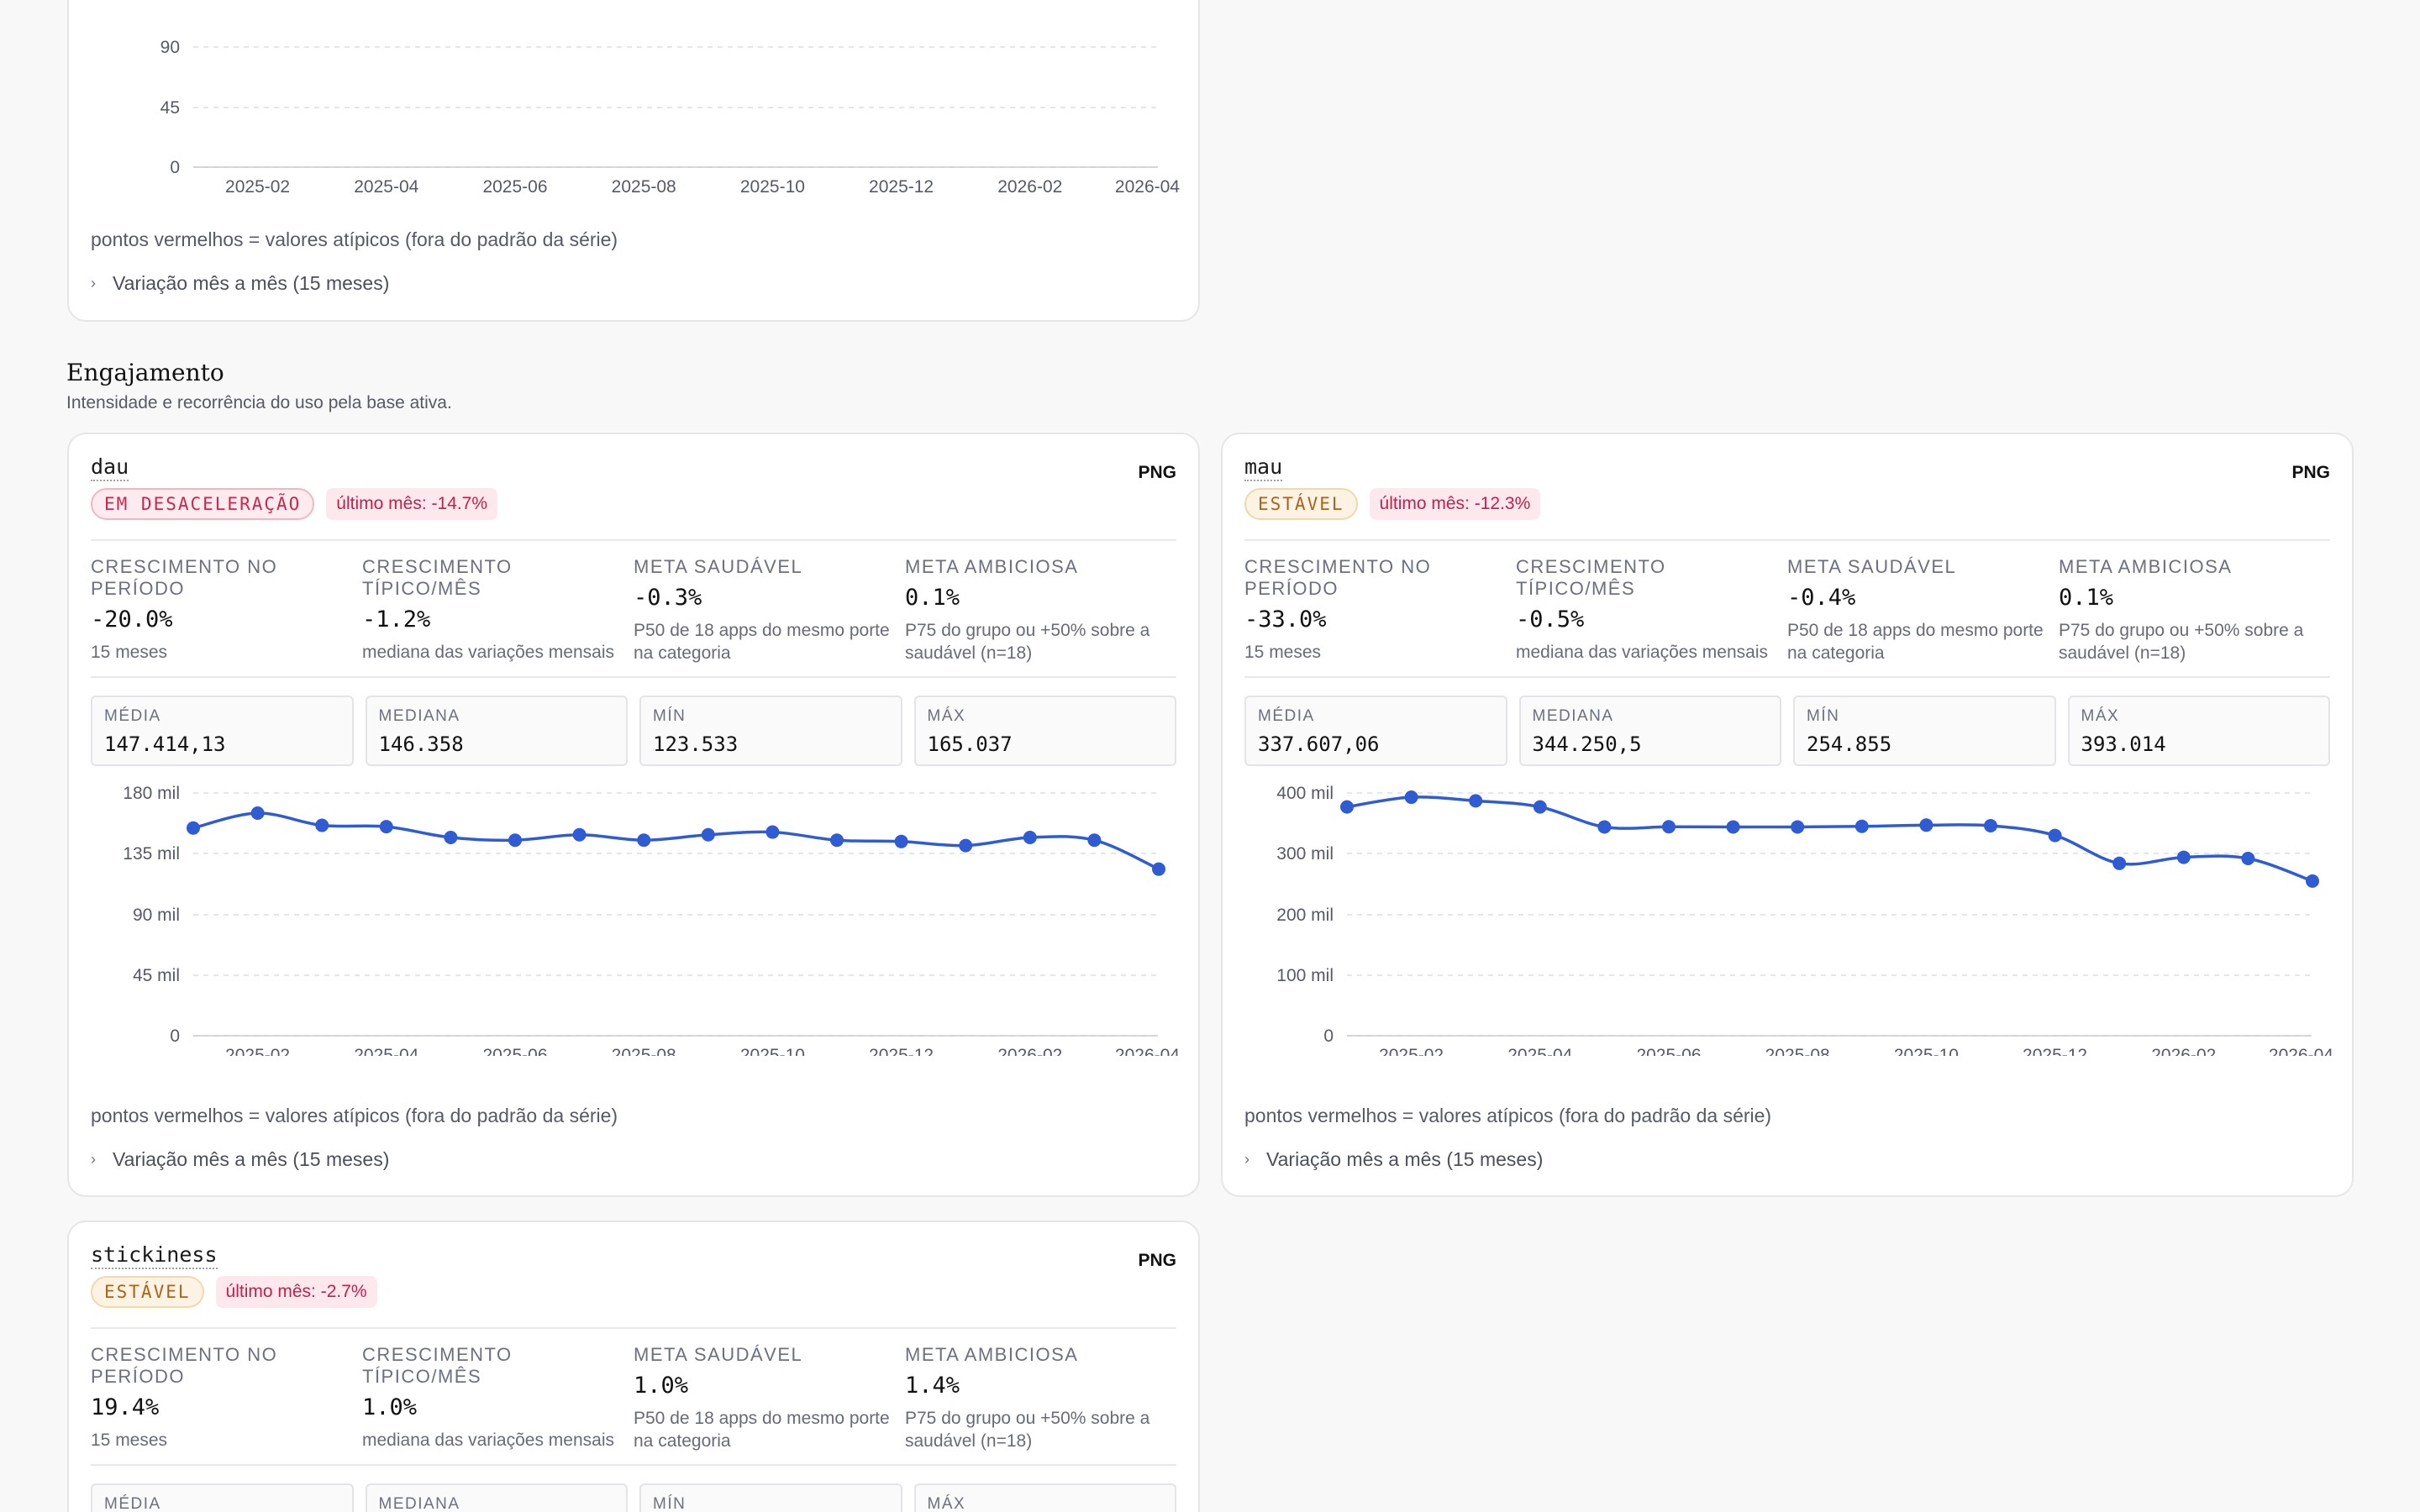 Image resolution: width=2420 pixels, height=1512 pixels. What do you see at coordinates (1263, 468) in the screenshot?
I see `card-title: mau` at bounding box center [1263, 468].